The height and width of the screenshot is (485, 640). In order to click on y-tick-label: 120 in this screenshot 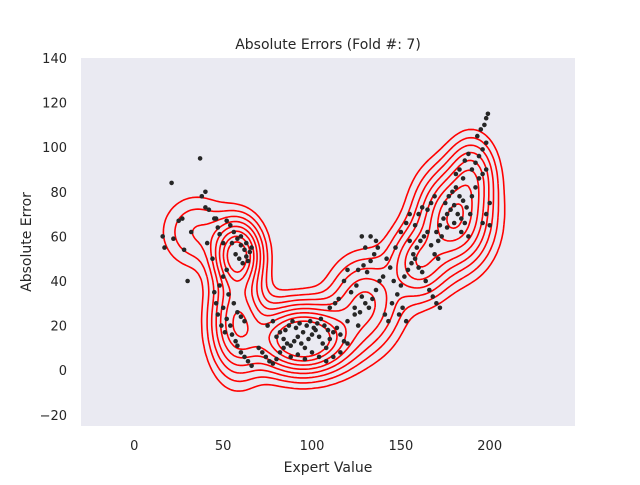, I will do `click(54, 104)`.